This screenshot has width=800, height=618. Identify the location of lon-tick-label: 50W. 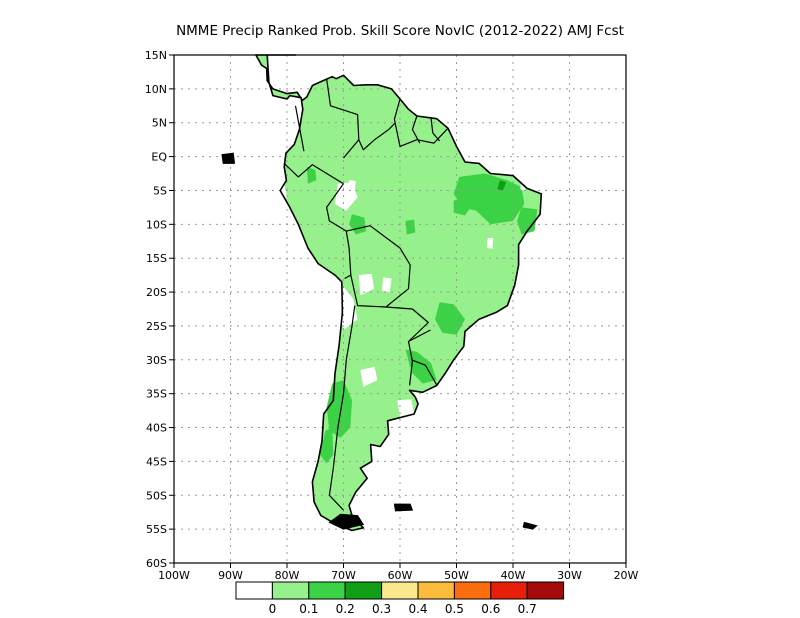
(456, 575).